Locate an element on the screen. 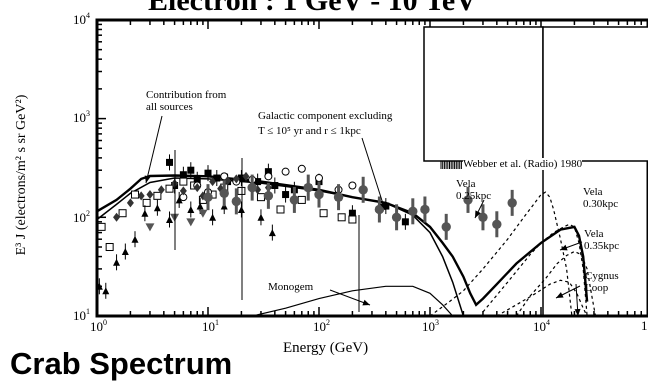 Image resolution: width=648 pixels, height=382 pixels. curve-cygnus is located at coordinates (542, 298).